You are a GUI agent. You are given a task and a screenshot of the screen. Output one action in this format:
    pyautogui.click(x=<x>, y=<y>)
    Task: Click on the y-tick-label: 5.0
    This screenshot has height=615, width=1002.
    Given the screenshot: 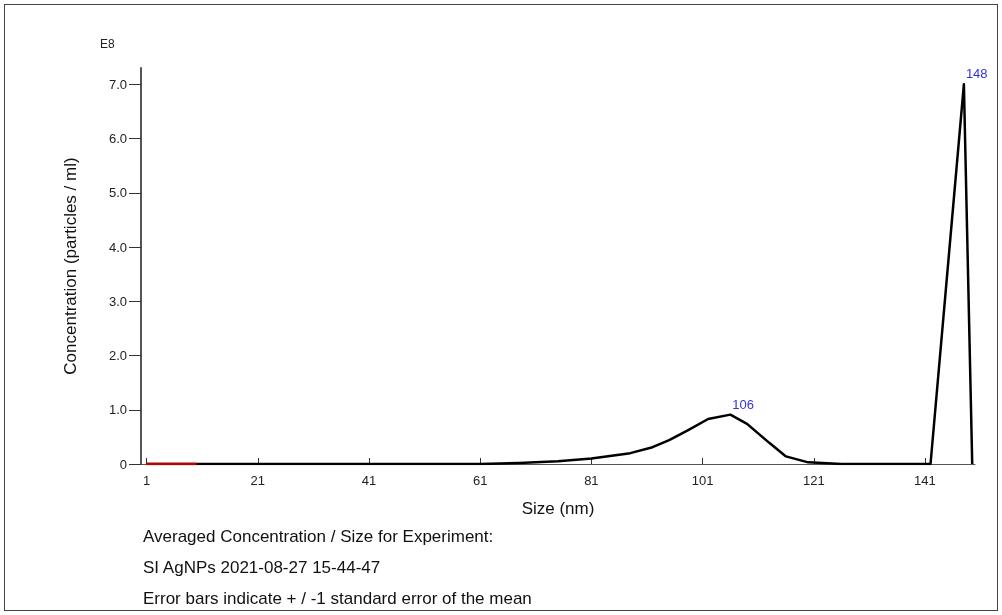 What is the action you would take?
    pyautogui.click(x=117, y=193)
    